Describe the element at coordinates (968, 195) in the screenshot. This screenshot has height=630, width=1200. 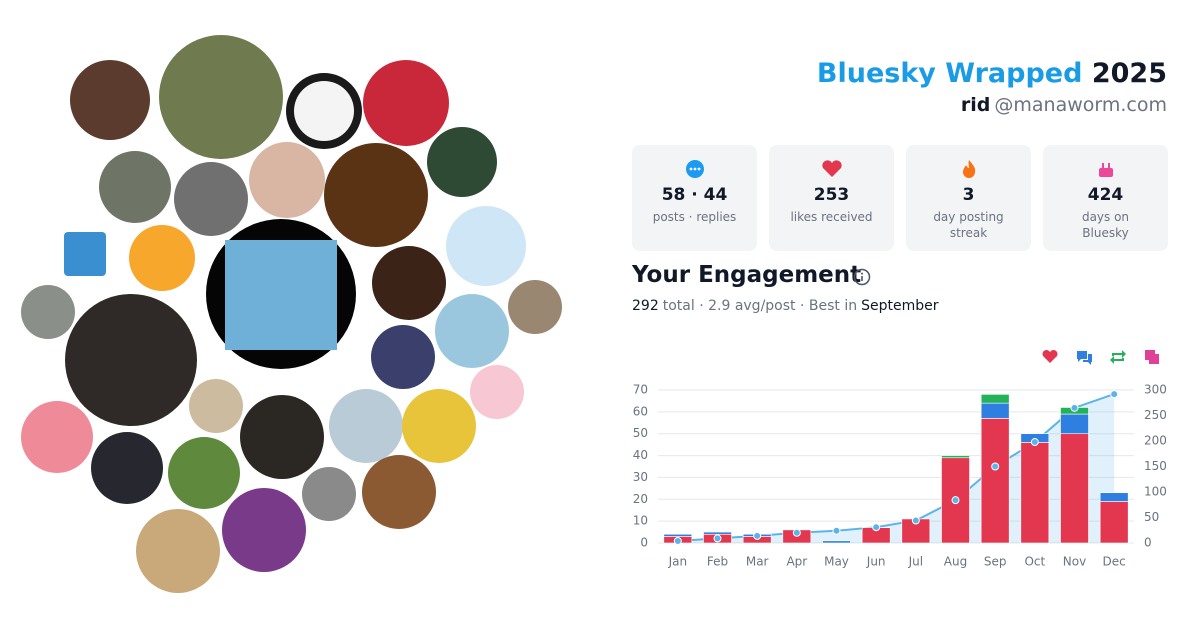
I see `stat-value: 3` at that location.